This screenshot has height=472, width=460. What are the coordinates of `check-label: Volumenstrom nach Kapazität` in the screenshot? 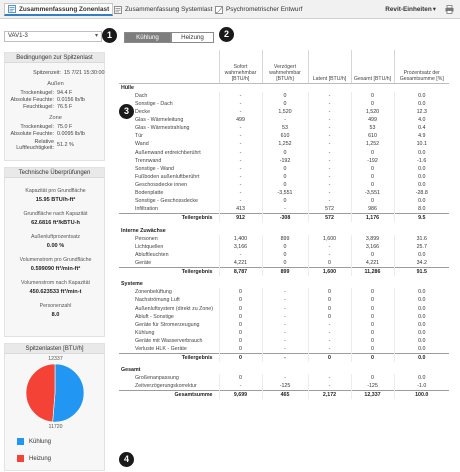 It's located at (55, 283).